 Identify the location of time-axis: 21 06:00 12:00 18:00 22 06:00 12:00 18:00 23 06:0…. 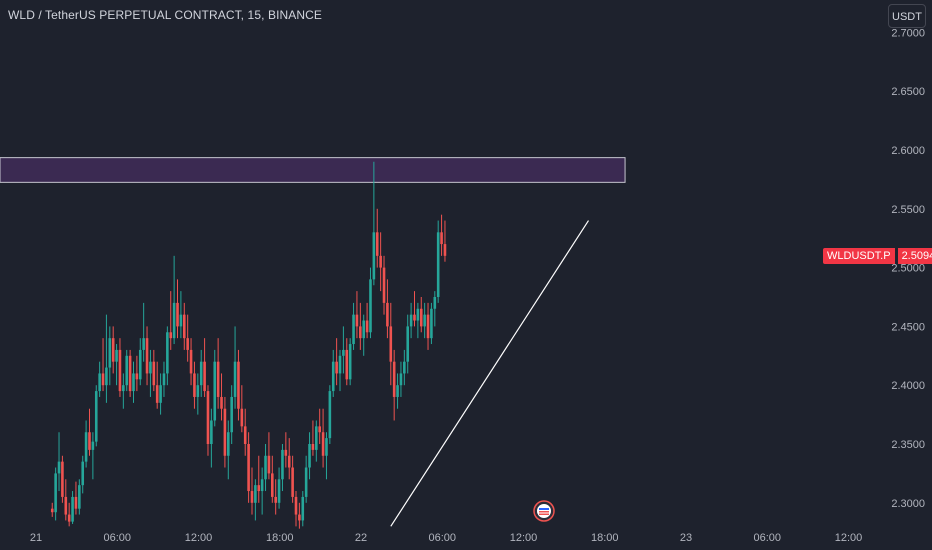
(446, 538).